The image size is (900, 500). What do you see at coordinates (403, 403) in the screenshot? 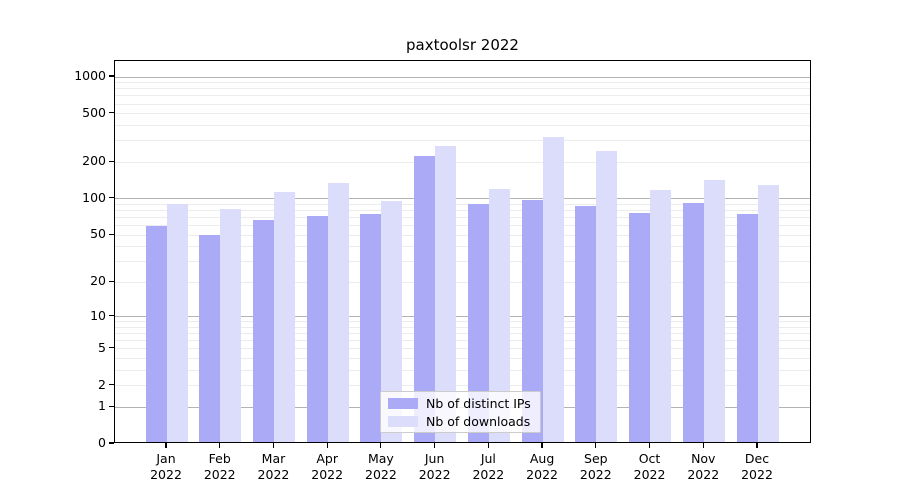
I see `distinct-ips-swatch` at bounding box center [403, 403].